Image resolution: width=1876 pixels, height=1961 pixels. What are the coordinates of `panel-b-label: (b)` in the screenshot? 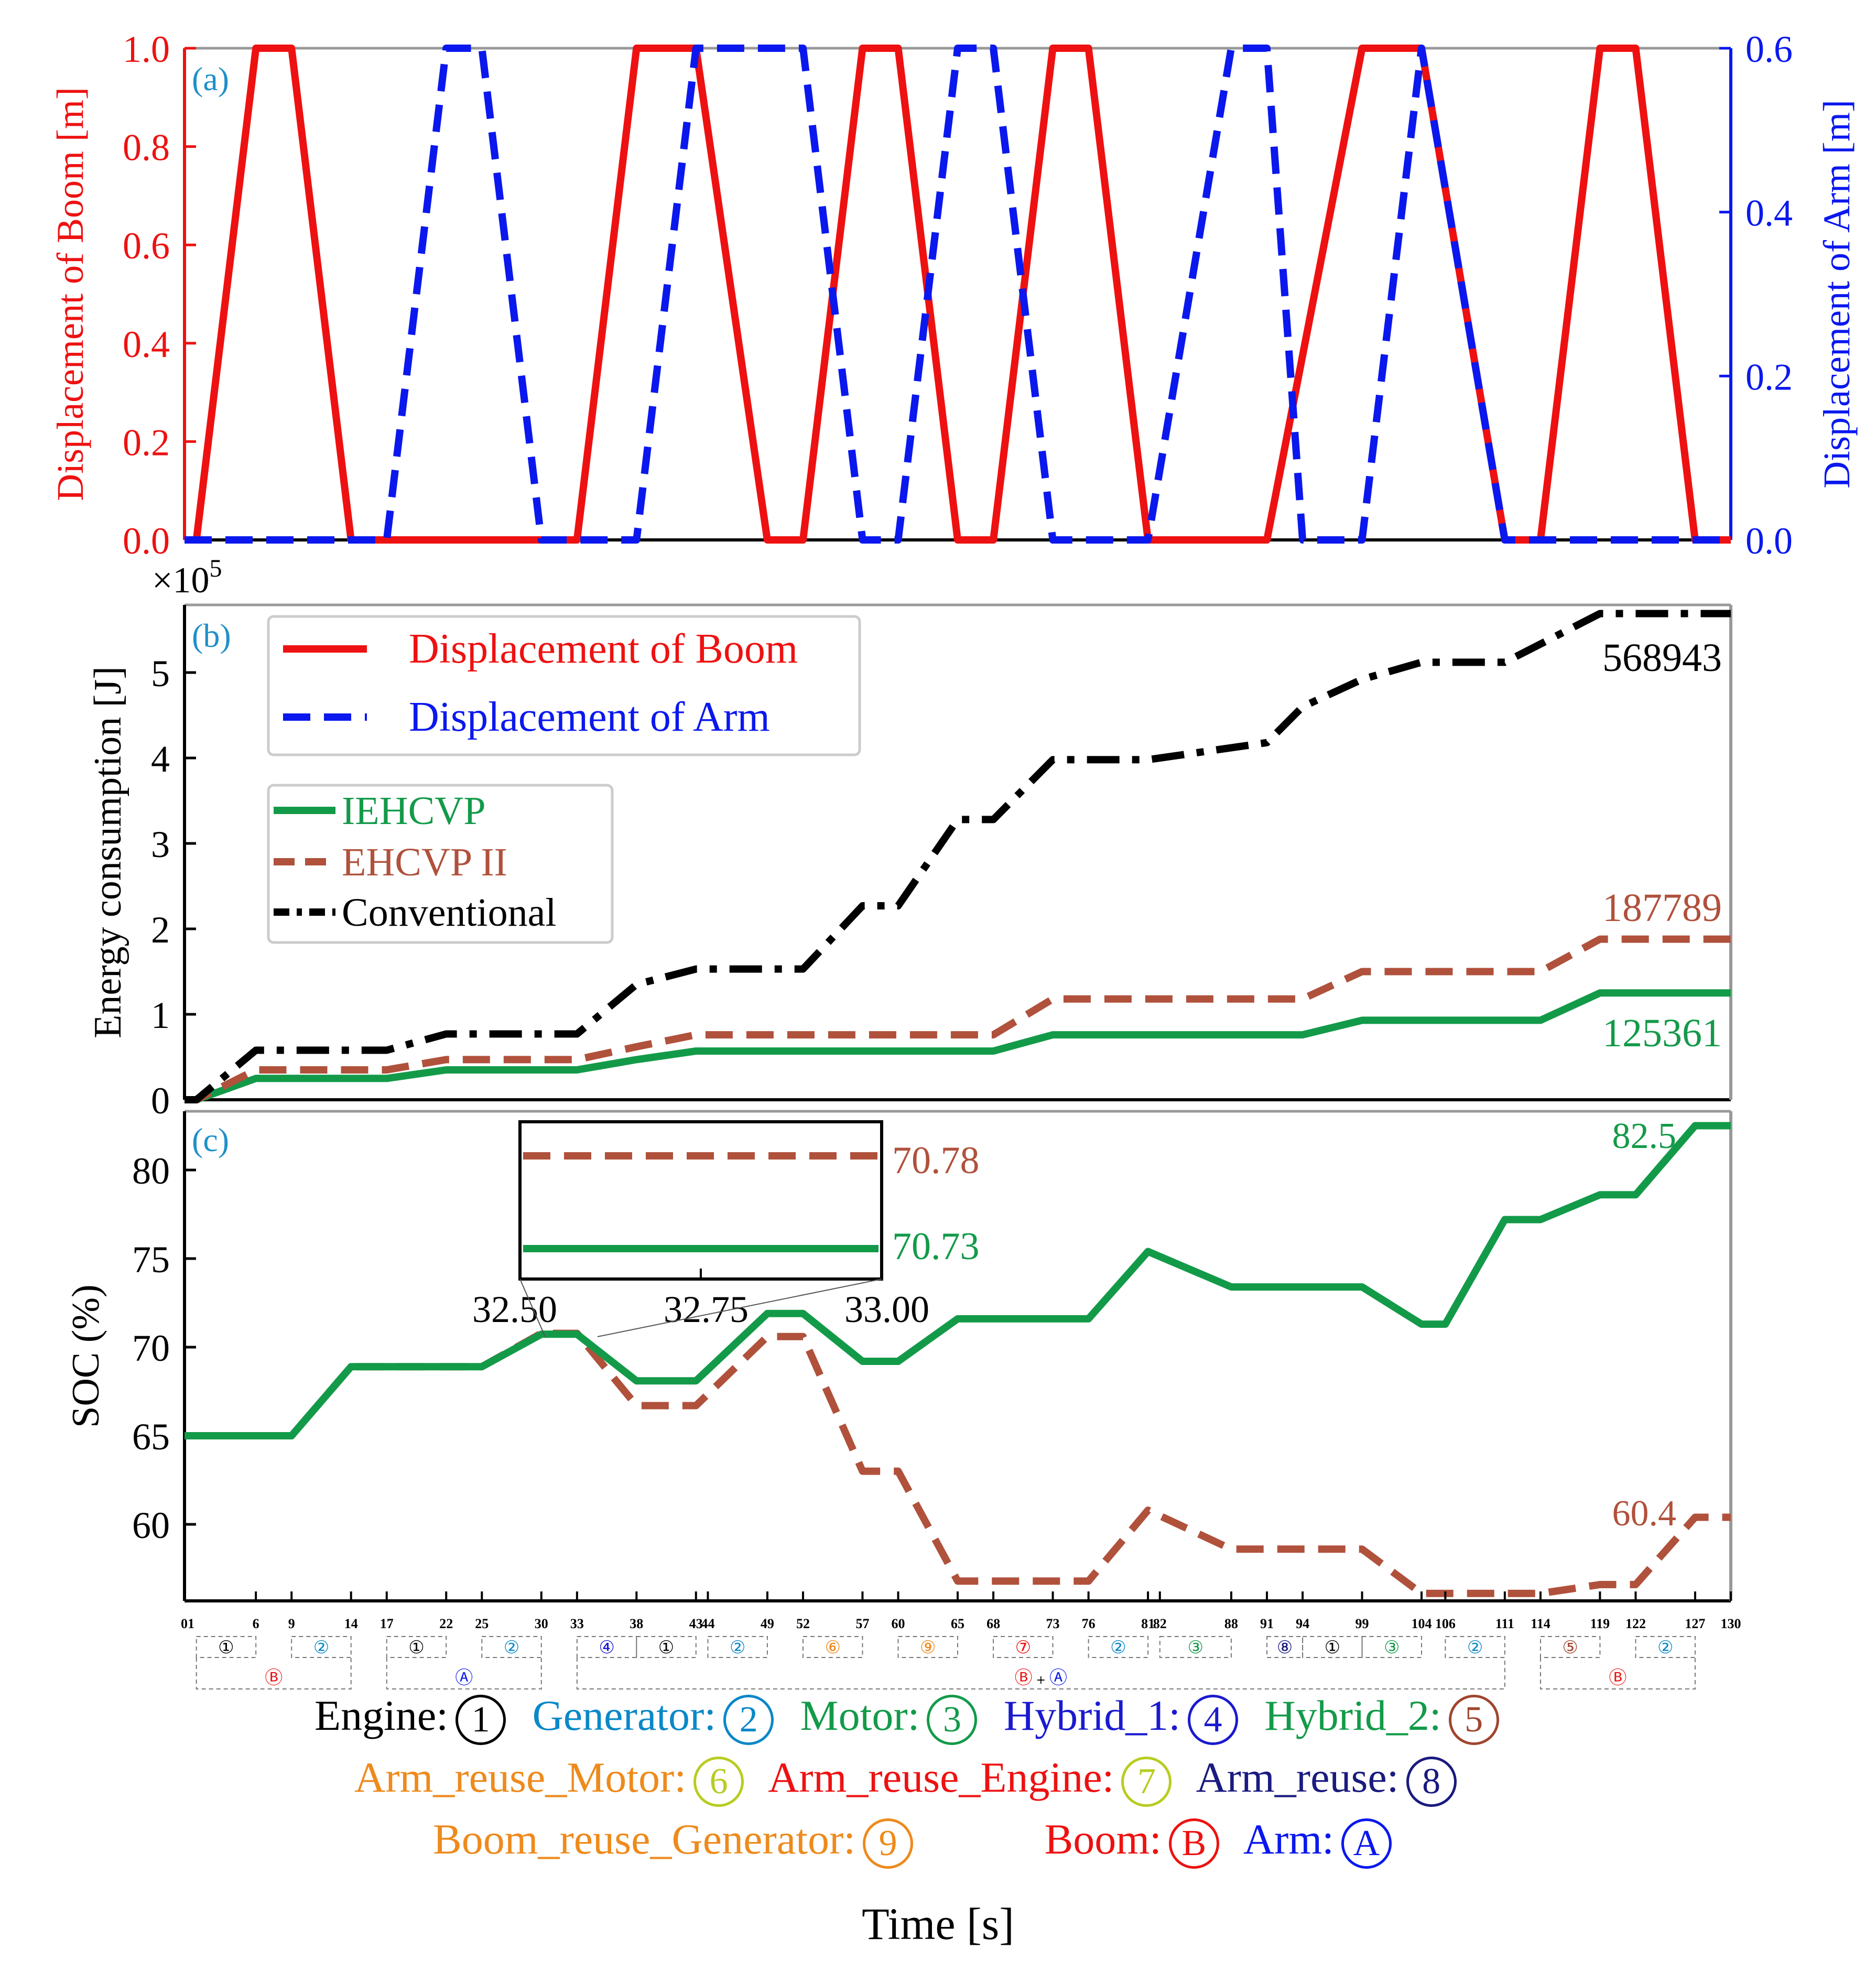 It's located at (211, 635).